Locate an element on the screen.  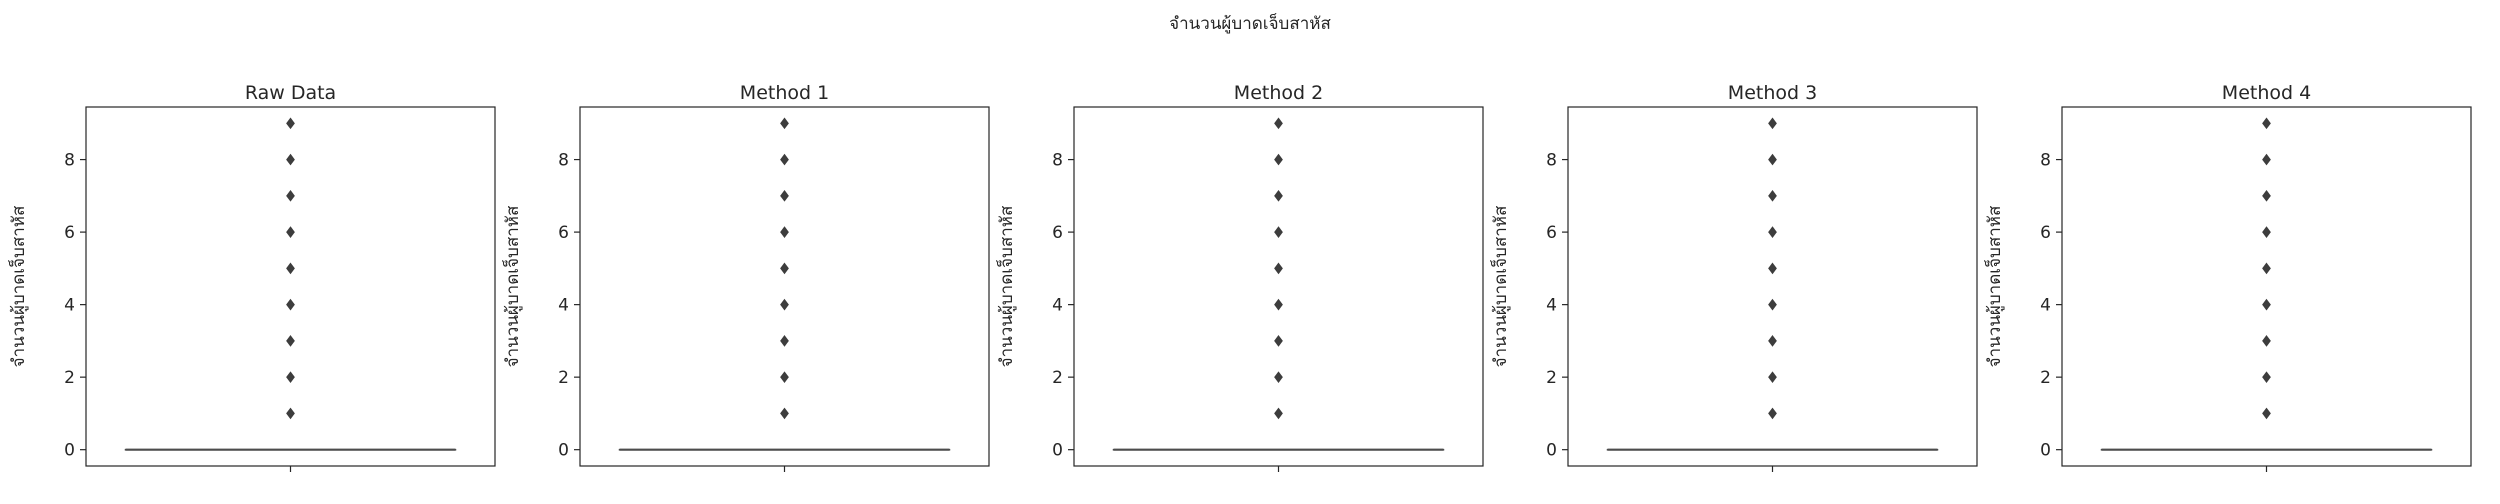
subplot-title: Method 4 is located at coordinates (2266, 93).